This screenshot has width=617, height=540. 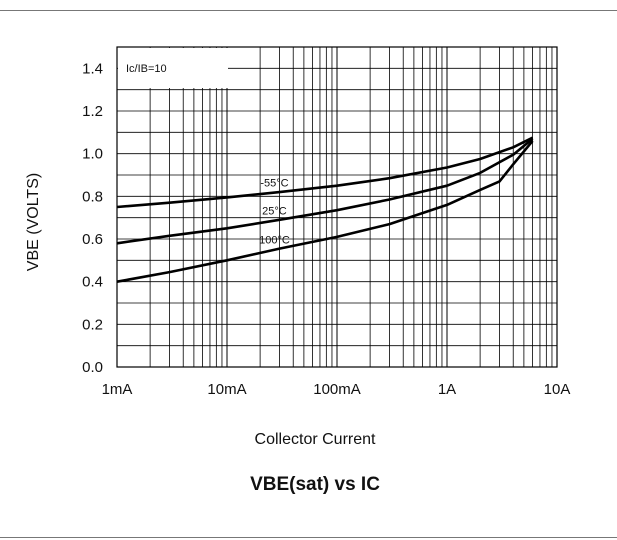 I want to click on x-axis-label: Collector Current, so click(x=315, y=439).